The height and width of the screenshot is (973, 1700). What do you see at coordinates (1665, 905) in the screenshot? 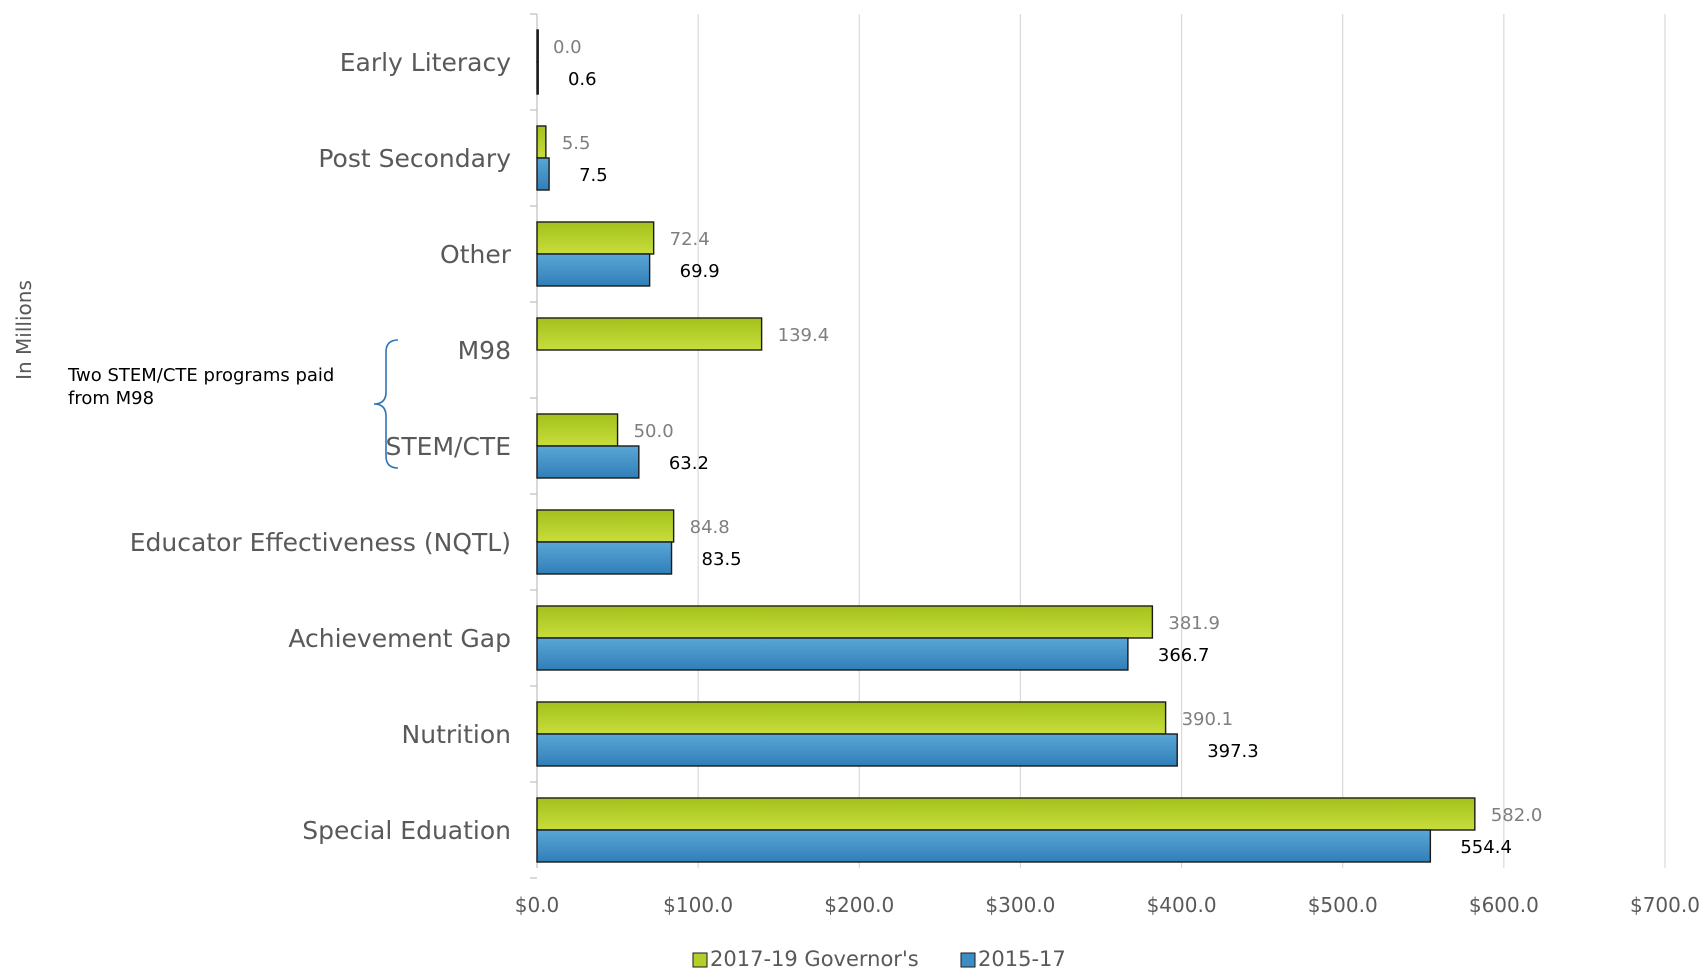
I see `x-tick-label: $700.0` at bounding box center [1665, 905].